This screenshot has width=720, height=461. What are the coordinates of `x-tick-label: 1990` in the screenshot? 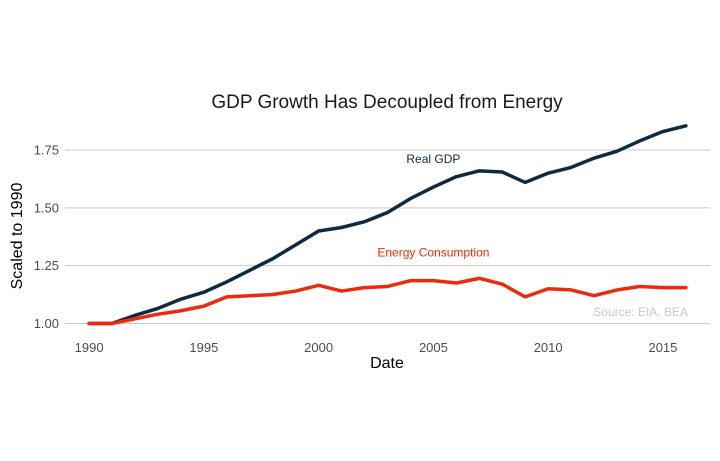 It's located at (89, 347).